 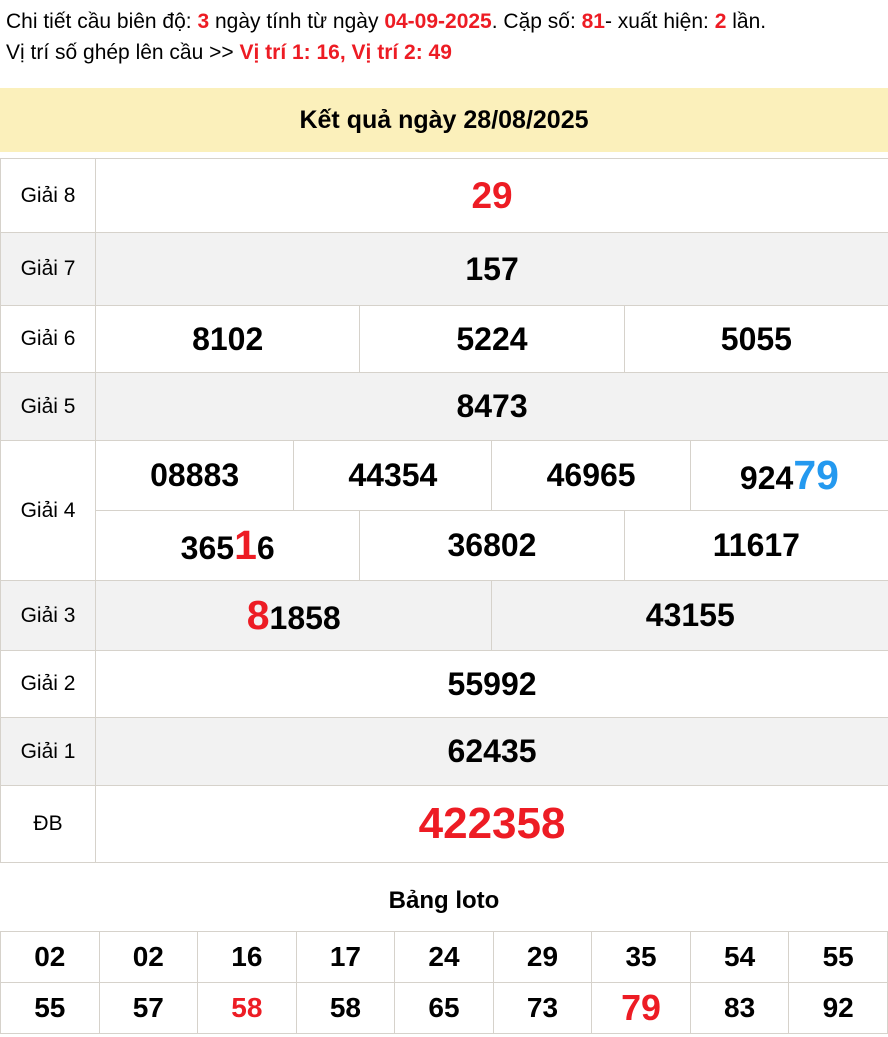 What do you see at coordinates (48, 684) in the screenshot?
I see `prize-label: Giải 2` at bounding box center [48, 684].